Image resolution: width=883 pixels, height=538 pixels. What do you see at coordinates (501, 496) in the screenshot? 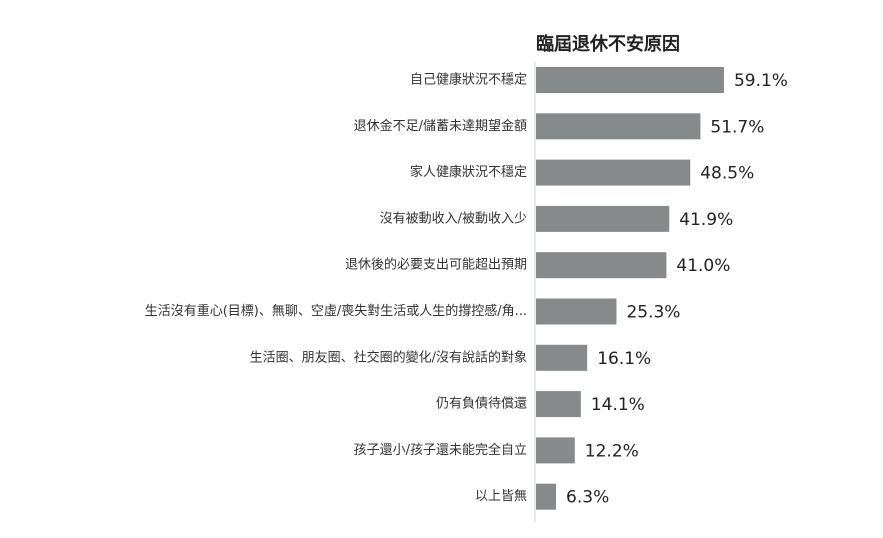
I see `category-label: 以上皆無` at bounding box center [501, 496].